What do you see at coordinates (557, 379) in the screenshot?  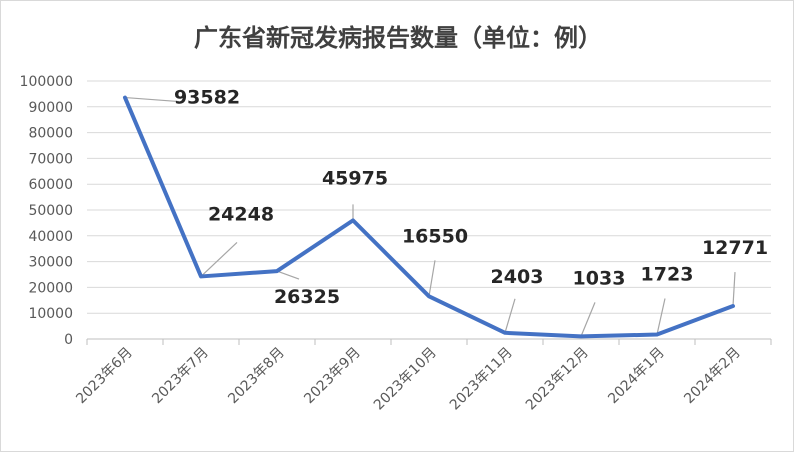 I see `x-tick-label: 2023年12月` at bounding box center [557, 379].